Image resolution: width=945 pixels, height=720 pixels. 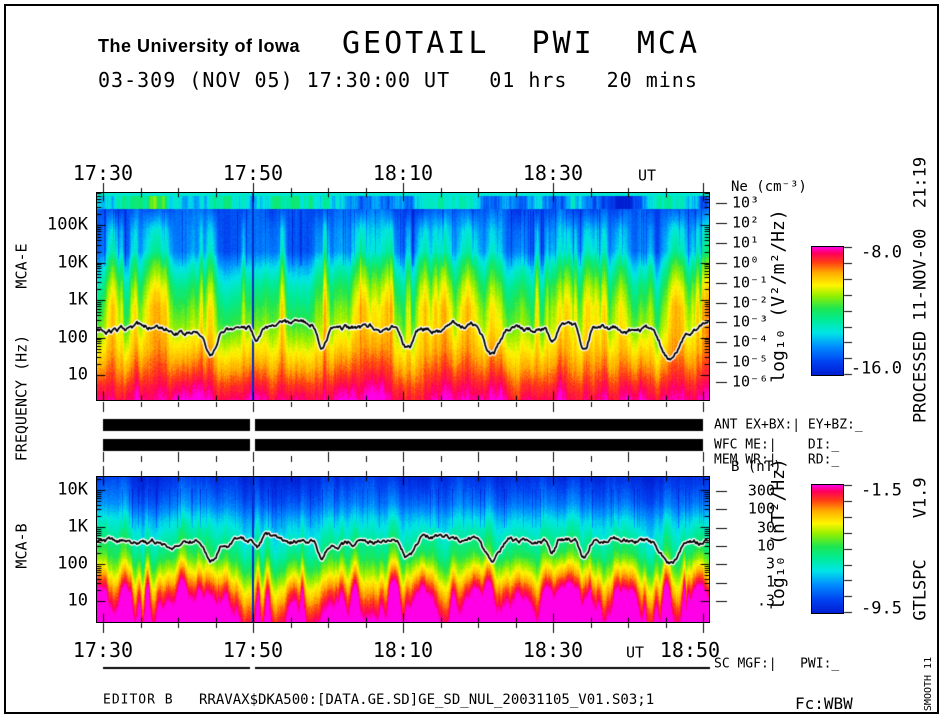 I want to click on colorbar-b-axis-label: log₁₀ (nT²/Hz), so click(x=778, y=534).